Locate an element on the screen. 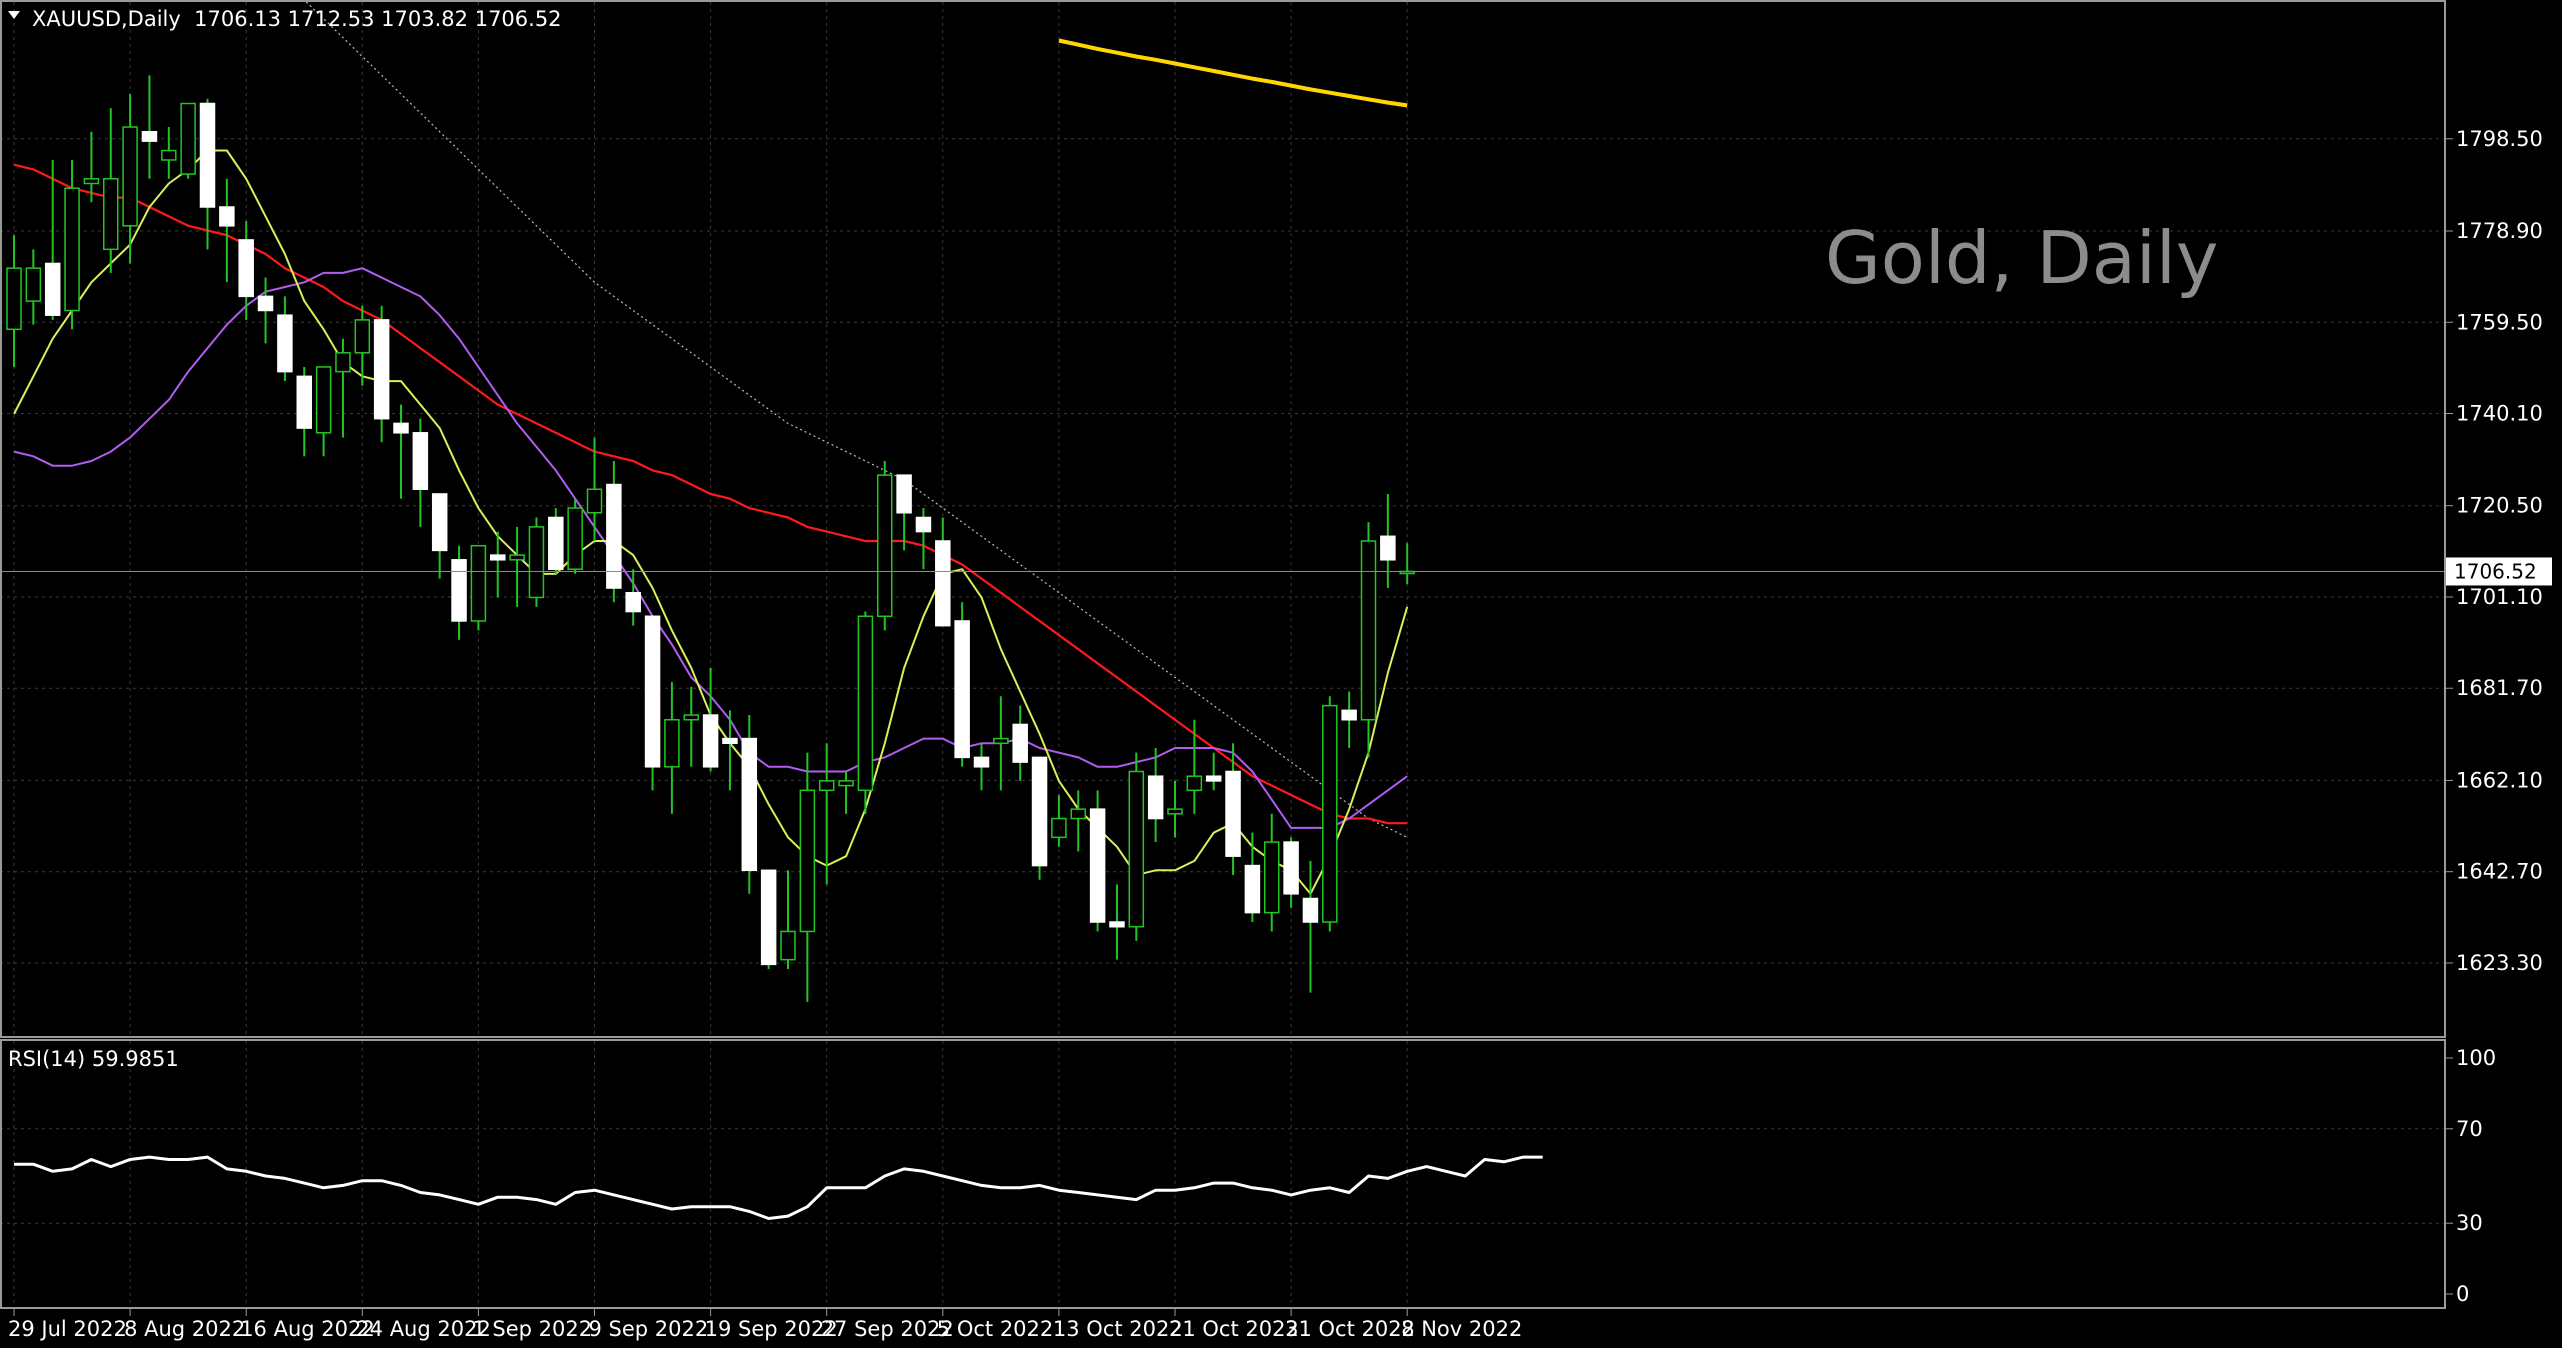 The image size is (2562, 1348). price-tick-label: 1701.10 is located at coordinates (2499, 597).